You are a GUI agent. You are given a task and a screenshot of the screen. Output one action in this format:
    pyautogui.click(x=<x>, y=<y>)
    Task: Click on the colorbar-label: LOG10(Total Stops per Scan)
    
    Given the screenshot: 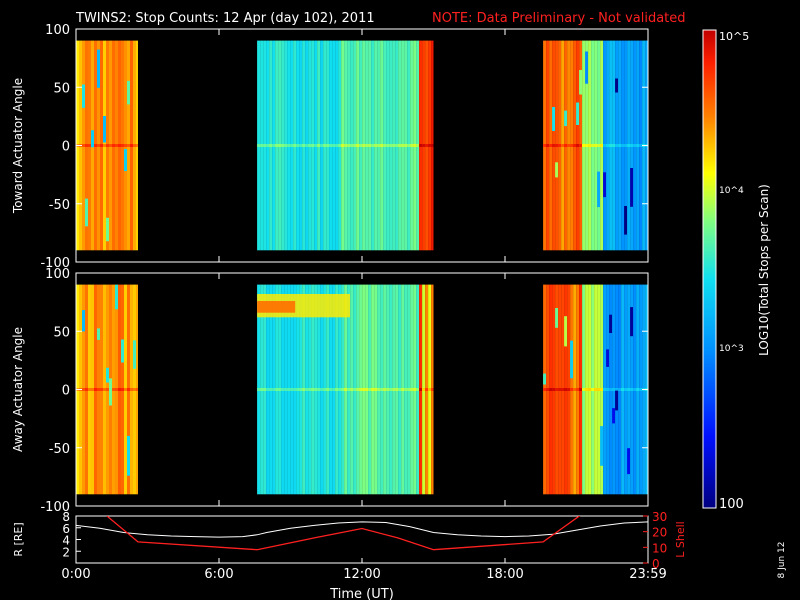 What is the action you would take?
    pyautogui.click(x=764, y=270)
    